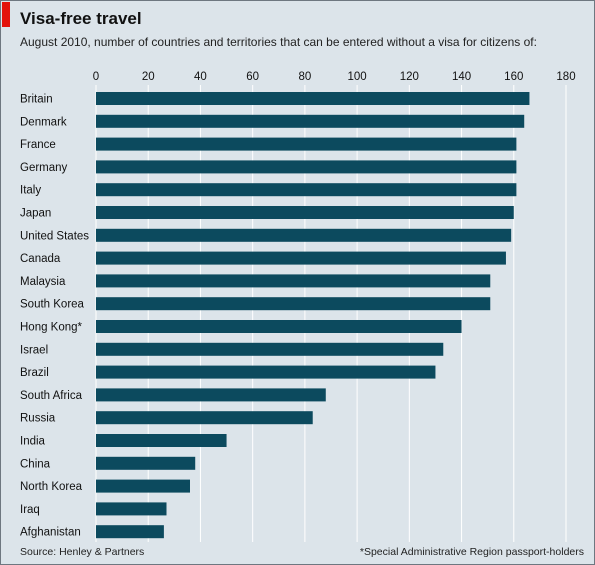 This screenshot has height=565, width=595. What do you see at coordinates (304, 77) in the screenshot?
I see `x-tick-label: 80` at bounding box center [304, 77].